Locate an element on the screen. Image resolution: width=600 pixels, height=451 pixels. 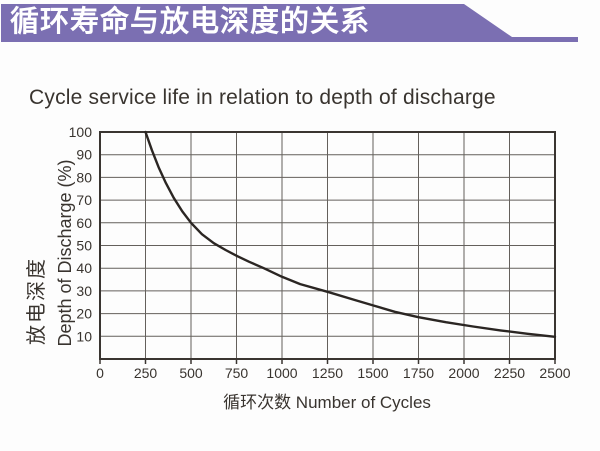
x-tick-label: 250 is located at coordinates (146, 373).